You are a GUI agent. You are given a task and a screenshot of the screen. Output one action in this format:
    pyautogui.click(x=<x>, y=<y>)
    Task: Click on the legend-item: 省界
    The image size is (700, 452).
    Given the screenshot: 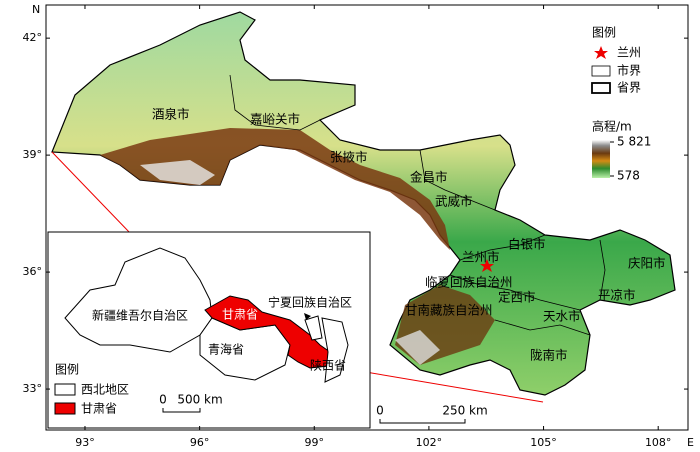 What is the action you would take?
    pyautogui.click(x=629, y=88)
    